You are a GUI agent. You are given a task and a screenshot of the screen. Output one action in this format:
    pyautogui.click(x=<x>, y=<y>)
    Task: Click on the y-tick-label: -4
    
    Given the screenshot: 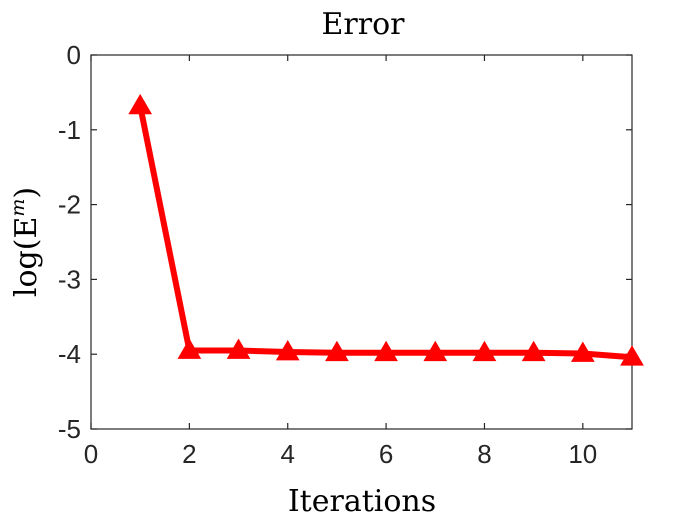 What is the action you would take?
    pyautogui.click(x=69, y=354)
    